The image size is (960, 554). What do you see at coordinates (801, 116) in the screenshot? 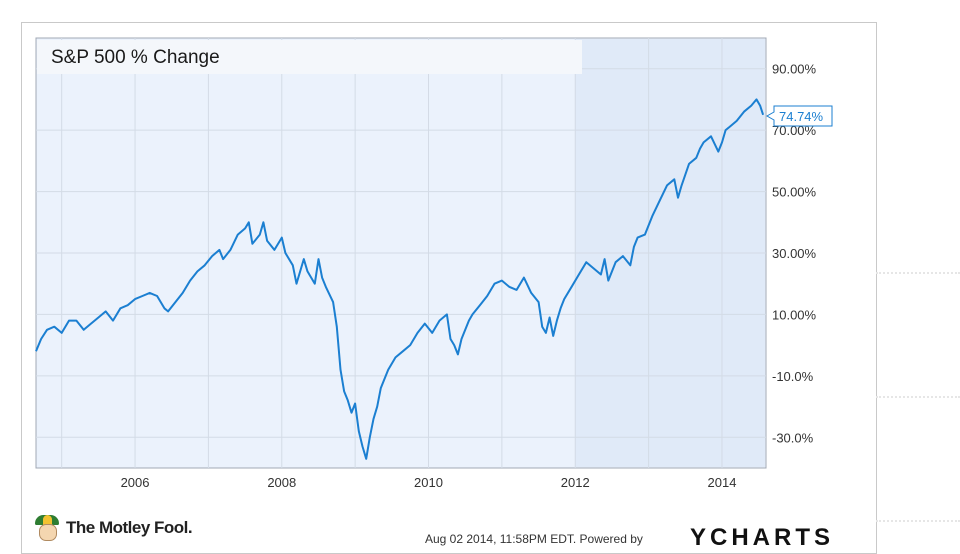
I see `last-value-label: 74.74%` at bounding box center [801, 116].